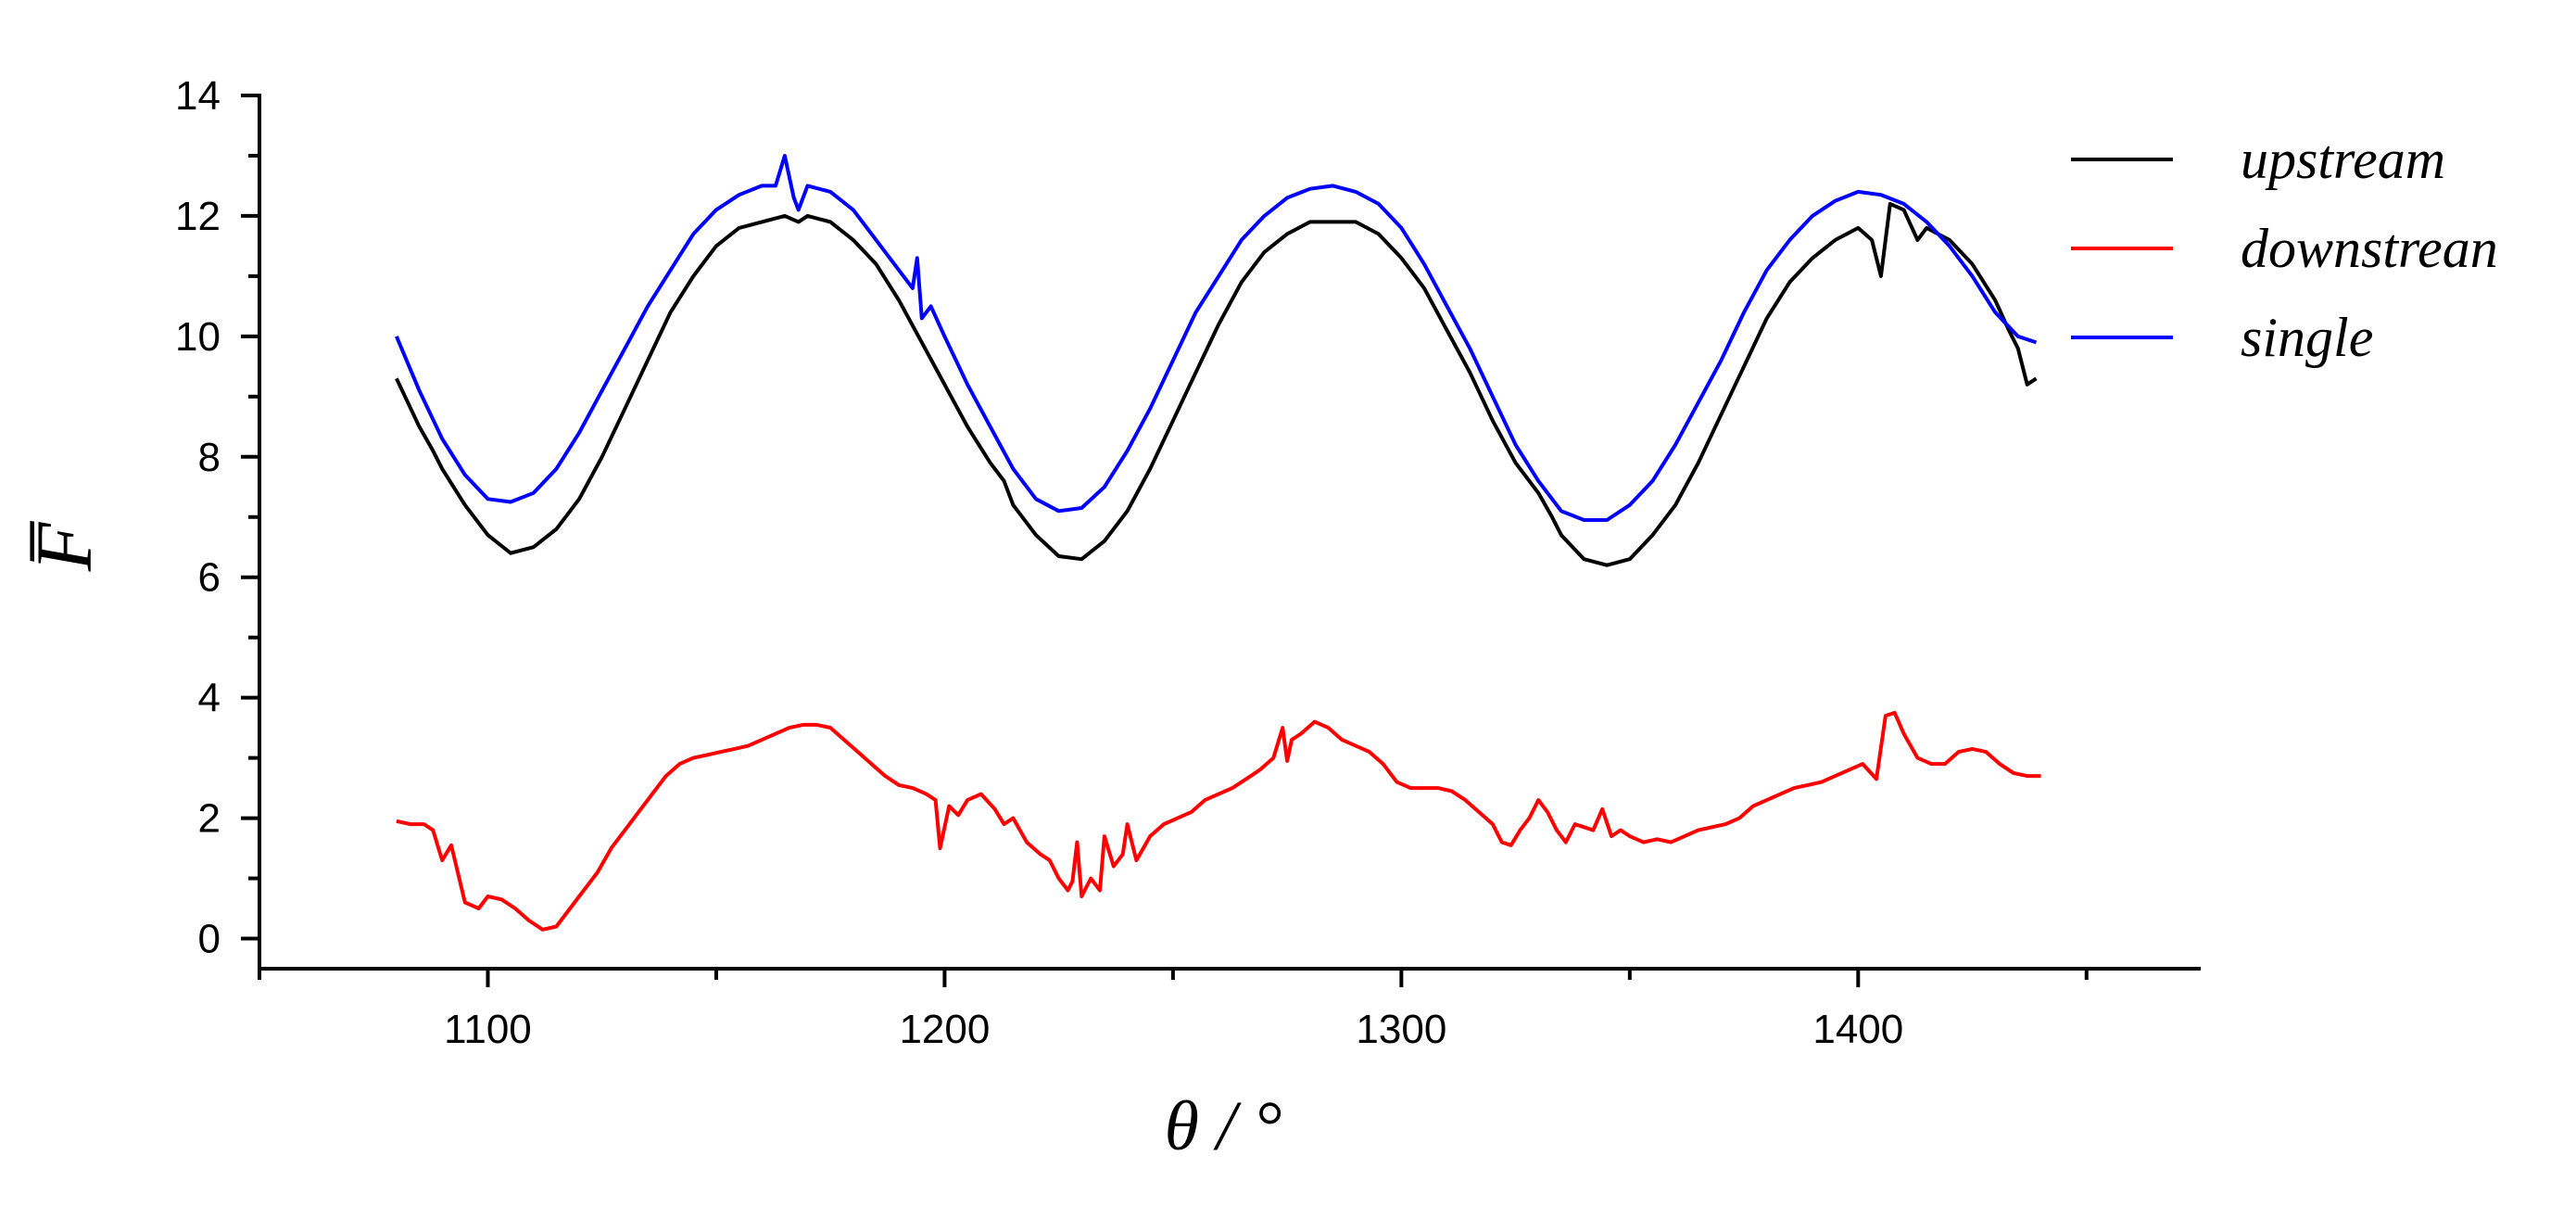  What do you see at coordinates (210, 457) in the screenshot?
I see `y-tick-label: 8` at bounding box center [210, 457].